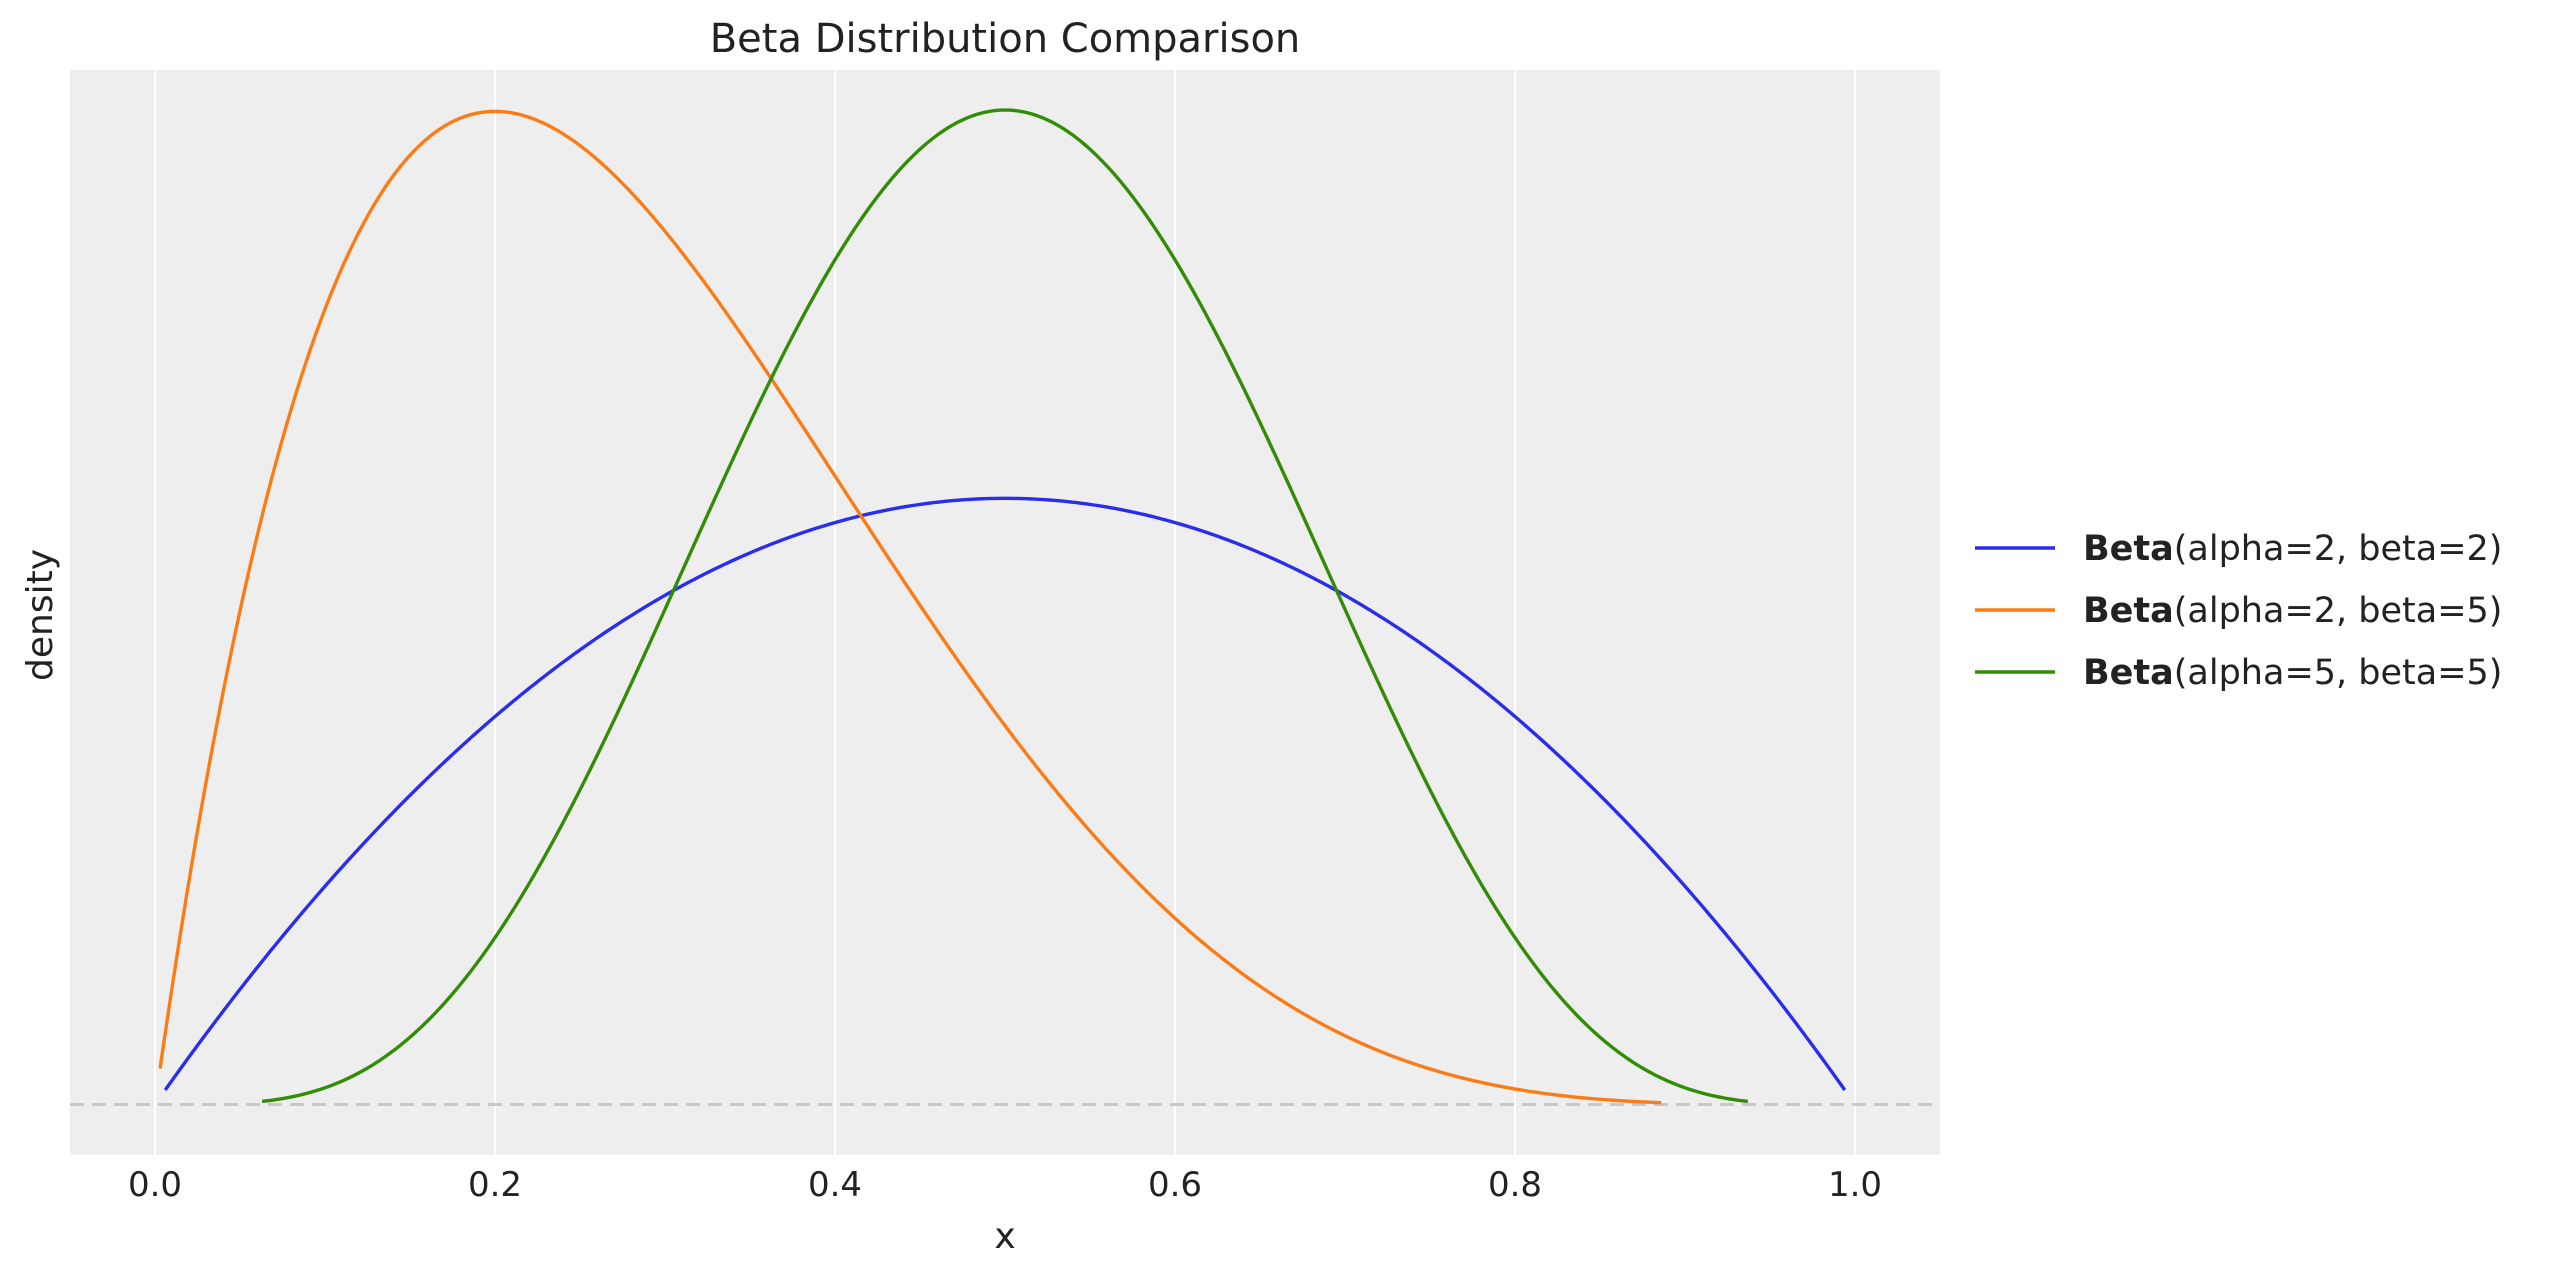 The width and height of the screenshot is (2575, 1267). I want to click on x-tick-label: 1.0, so click(1855, 1185).